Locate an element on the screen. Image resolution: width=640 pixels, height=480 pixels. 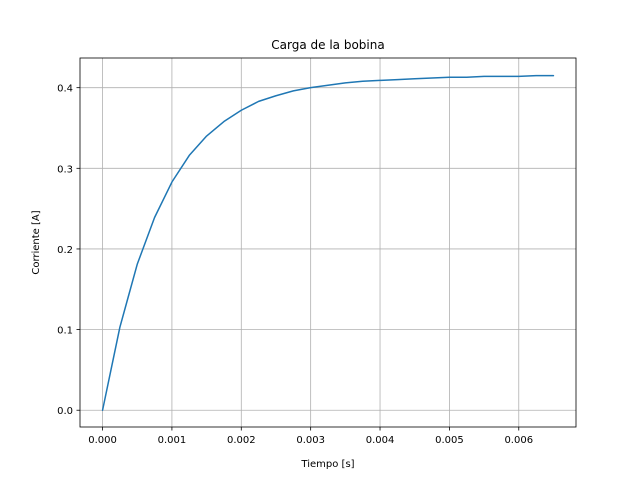
x-tick-label: 0.000 is located at coordinates (102, 440).